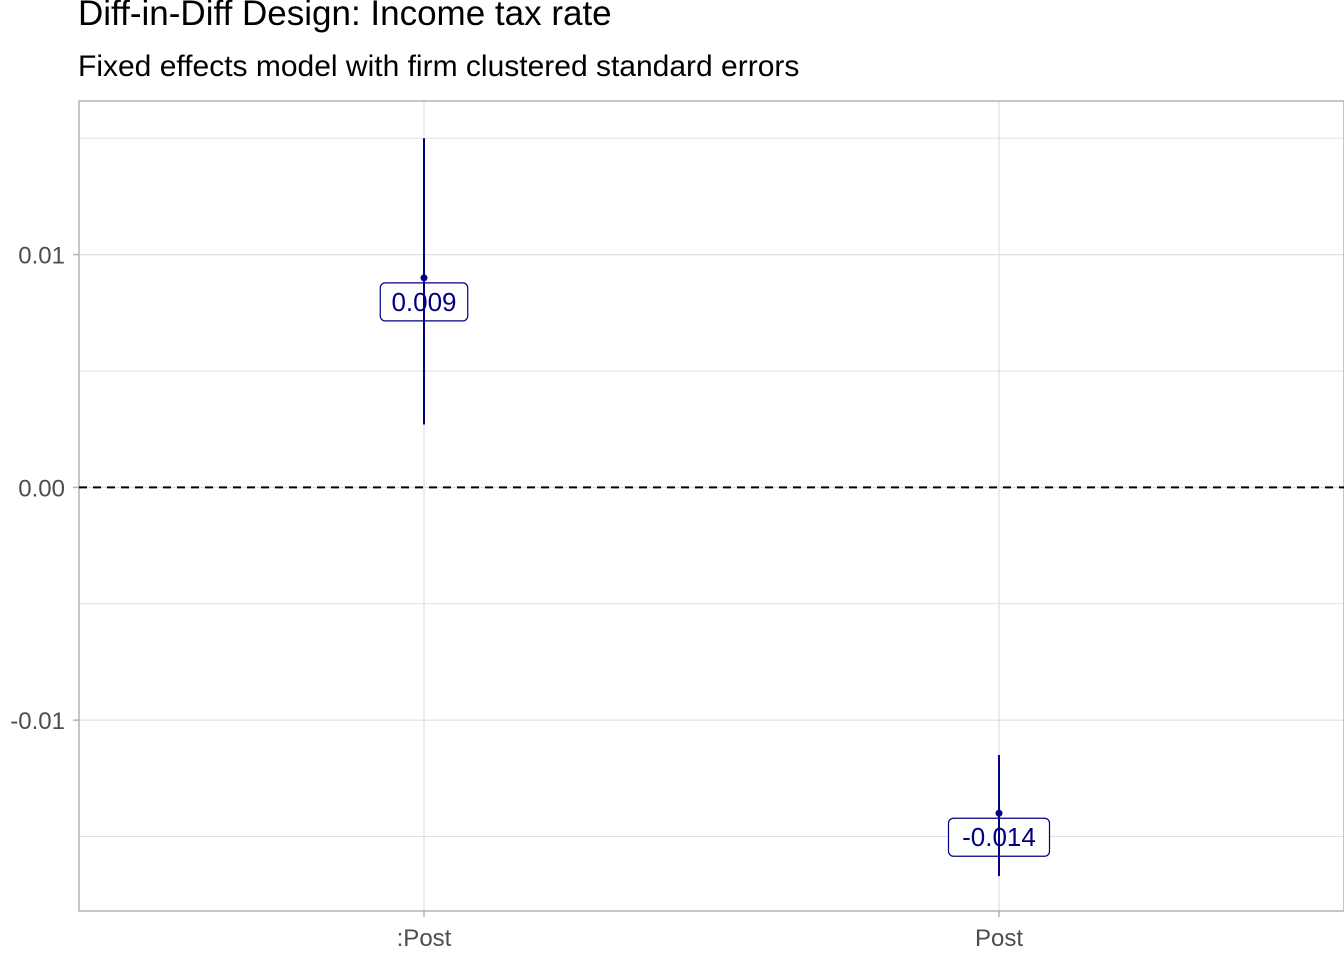 Image resolution: width=1344 pixels, height=960 pixels. What do you see at coordinates (41, 256) in the screenshot?
I see `y-tick-label: 0.01` at bounding box center [41, 256].